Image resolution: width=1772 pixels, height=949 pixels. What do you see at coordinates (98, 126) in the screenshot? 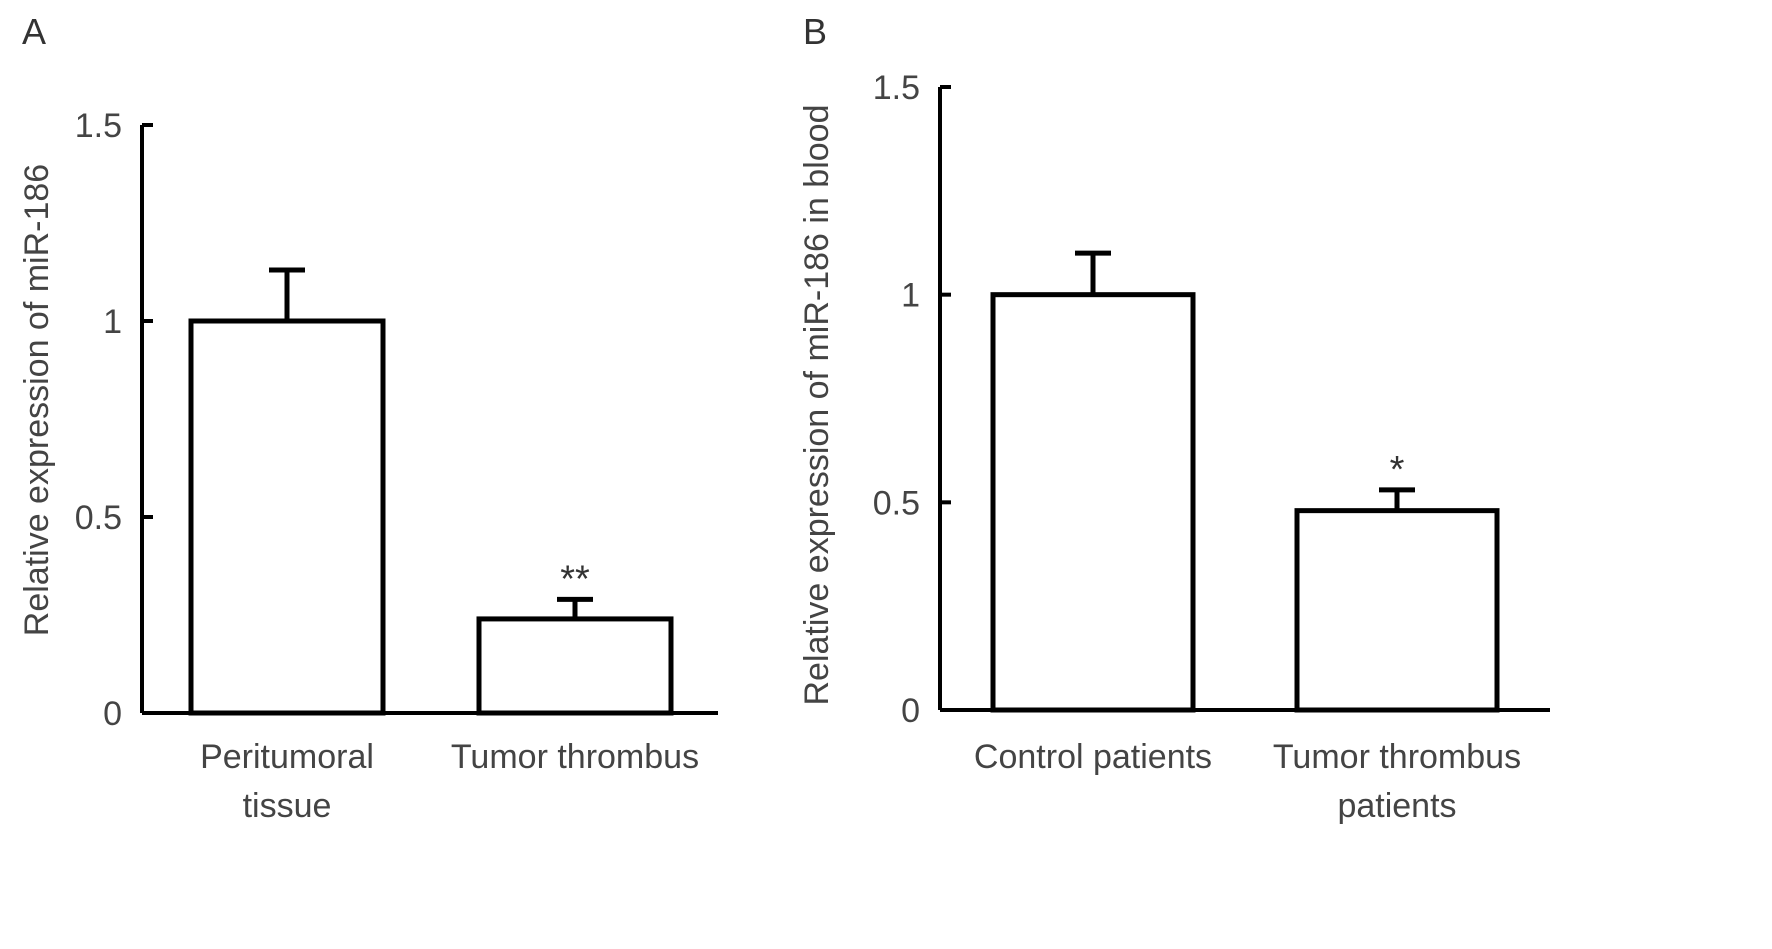
I see `panel-a-y-tick-label: 1.5` at bounding box center [98, 126].